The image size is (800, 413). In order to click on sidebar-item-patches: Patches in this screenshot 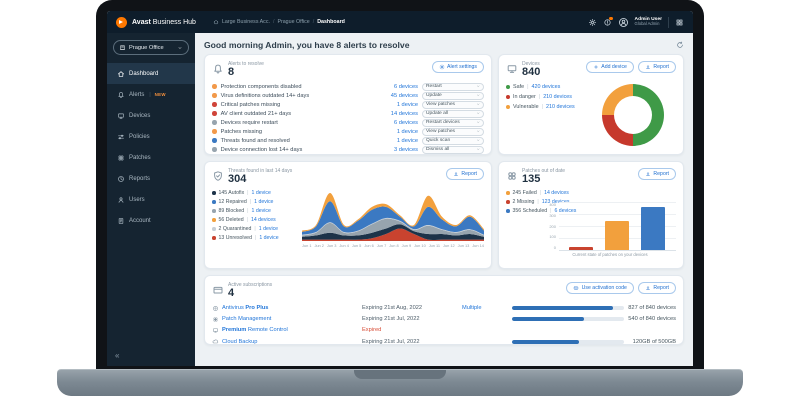, I will do `click(151, 157)`.